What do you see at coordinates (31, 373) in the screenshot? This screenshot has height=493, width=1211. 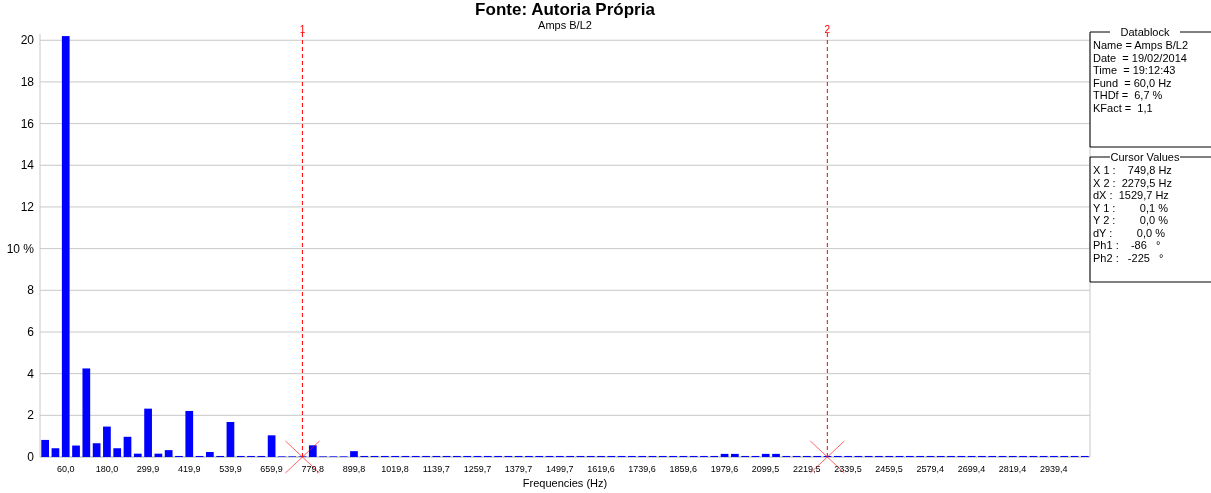 I see `y-tick-label: 4` at bounding box center [31, 373].